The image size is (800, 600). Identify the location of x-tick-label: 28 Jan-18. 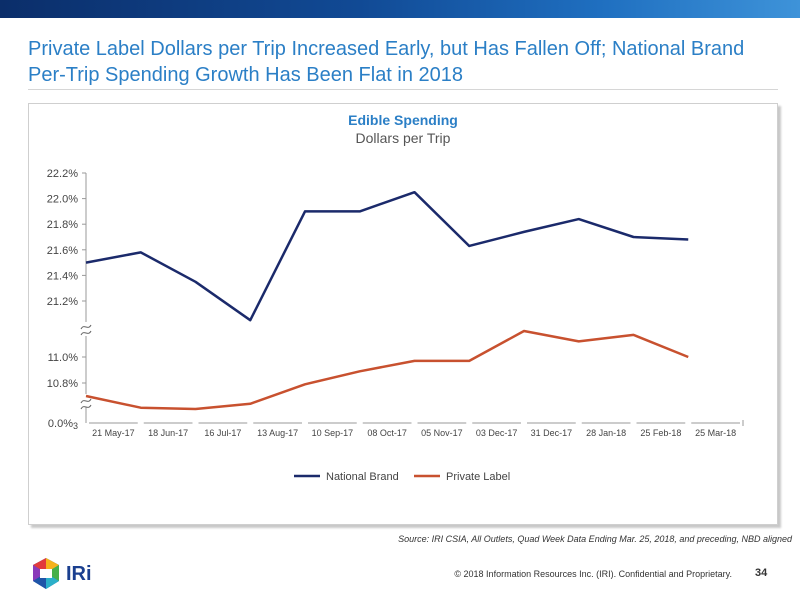
(606, 433).